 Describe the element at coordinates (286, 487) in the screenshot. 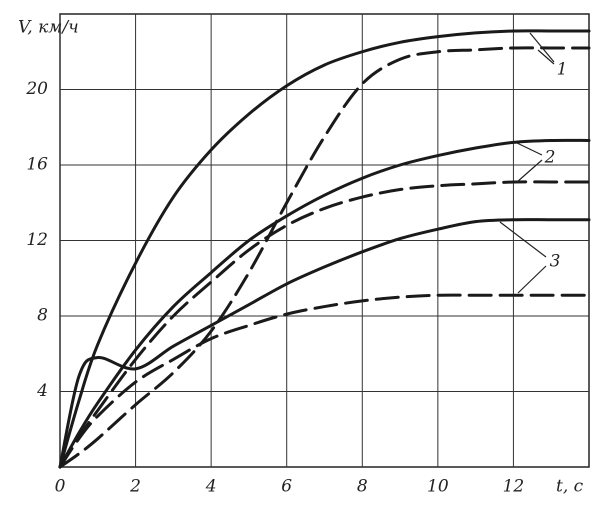

I see `x-tick-label: 6` at that location.